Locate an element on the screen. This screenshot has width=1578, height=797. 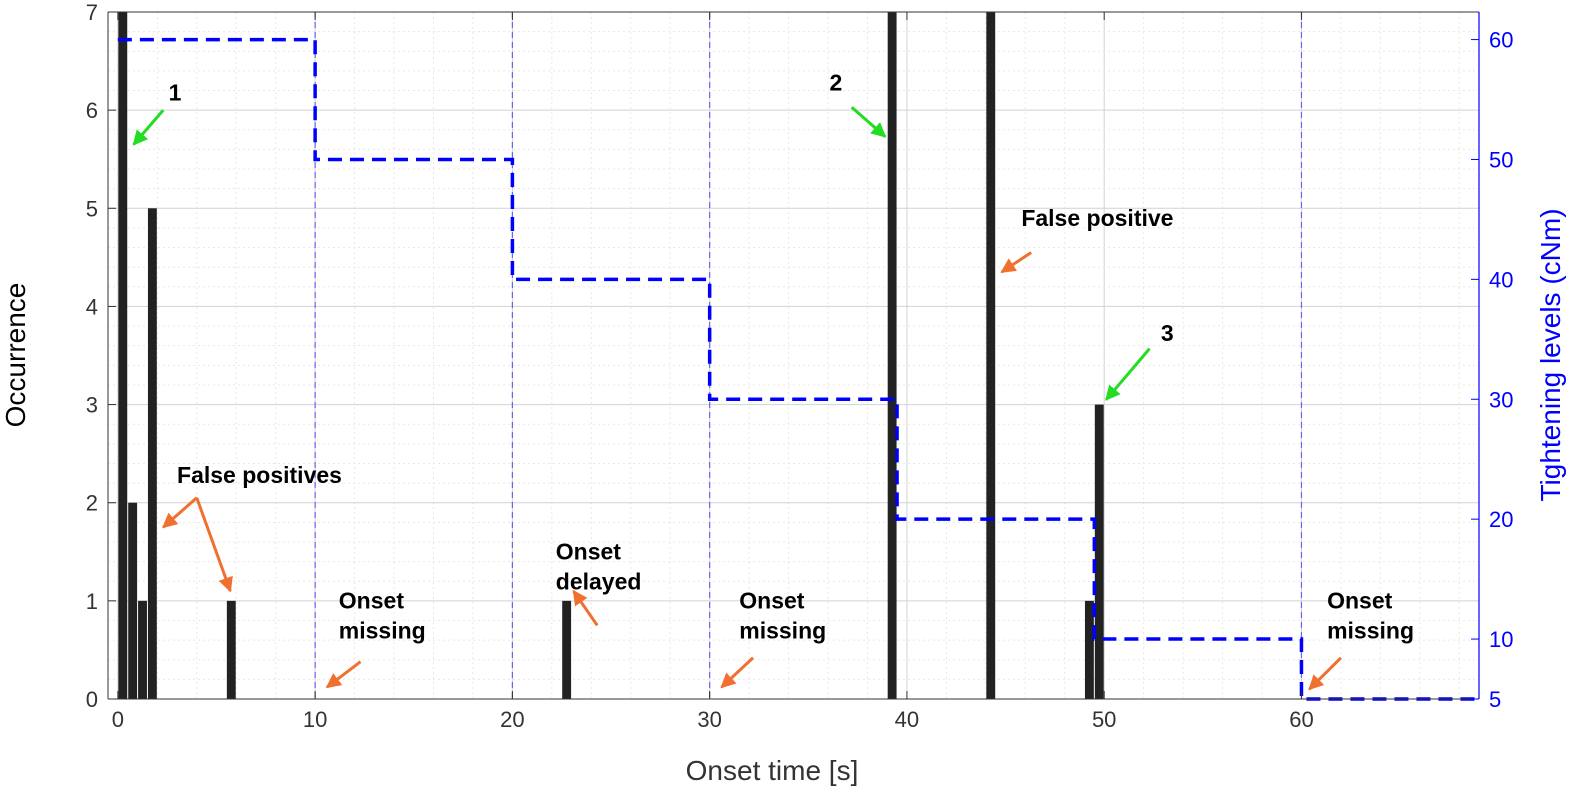
x-tick-label: 30 is located at coordinates (709, 719).